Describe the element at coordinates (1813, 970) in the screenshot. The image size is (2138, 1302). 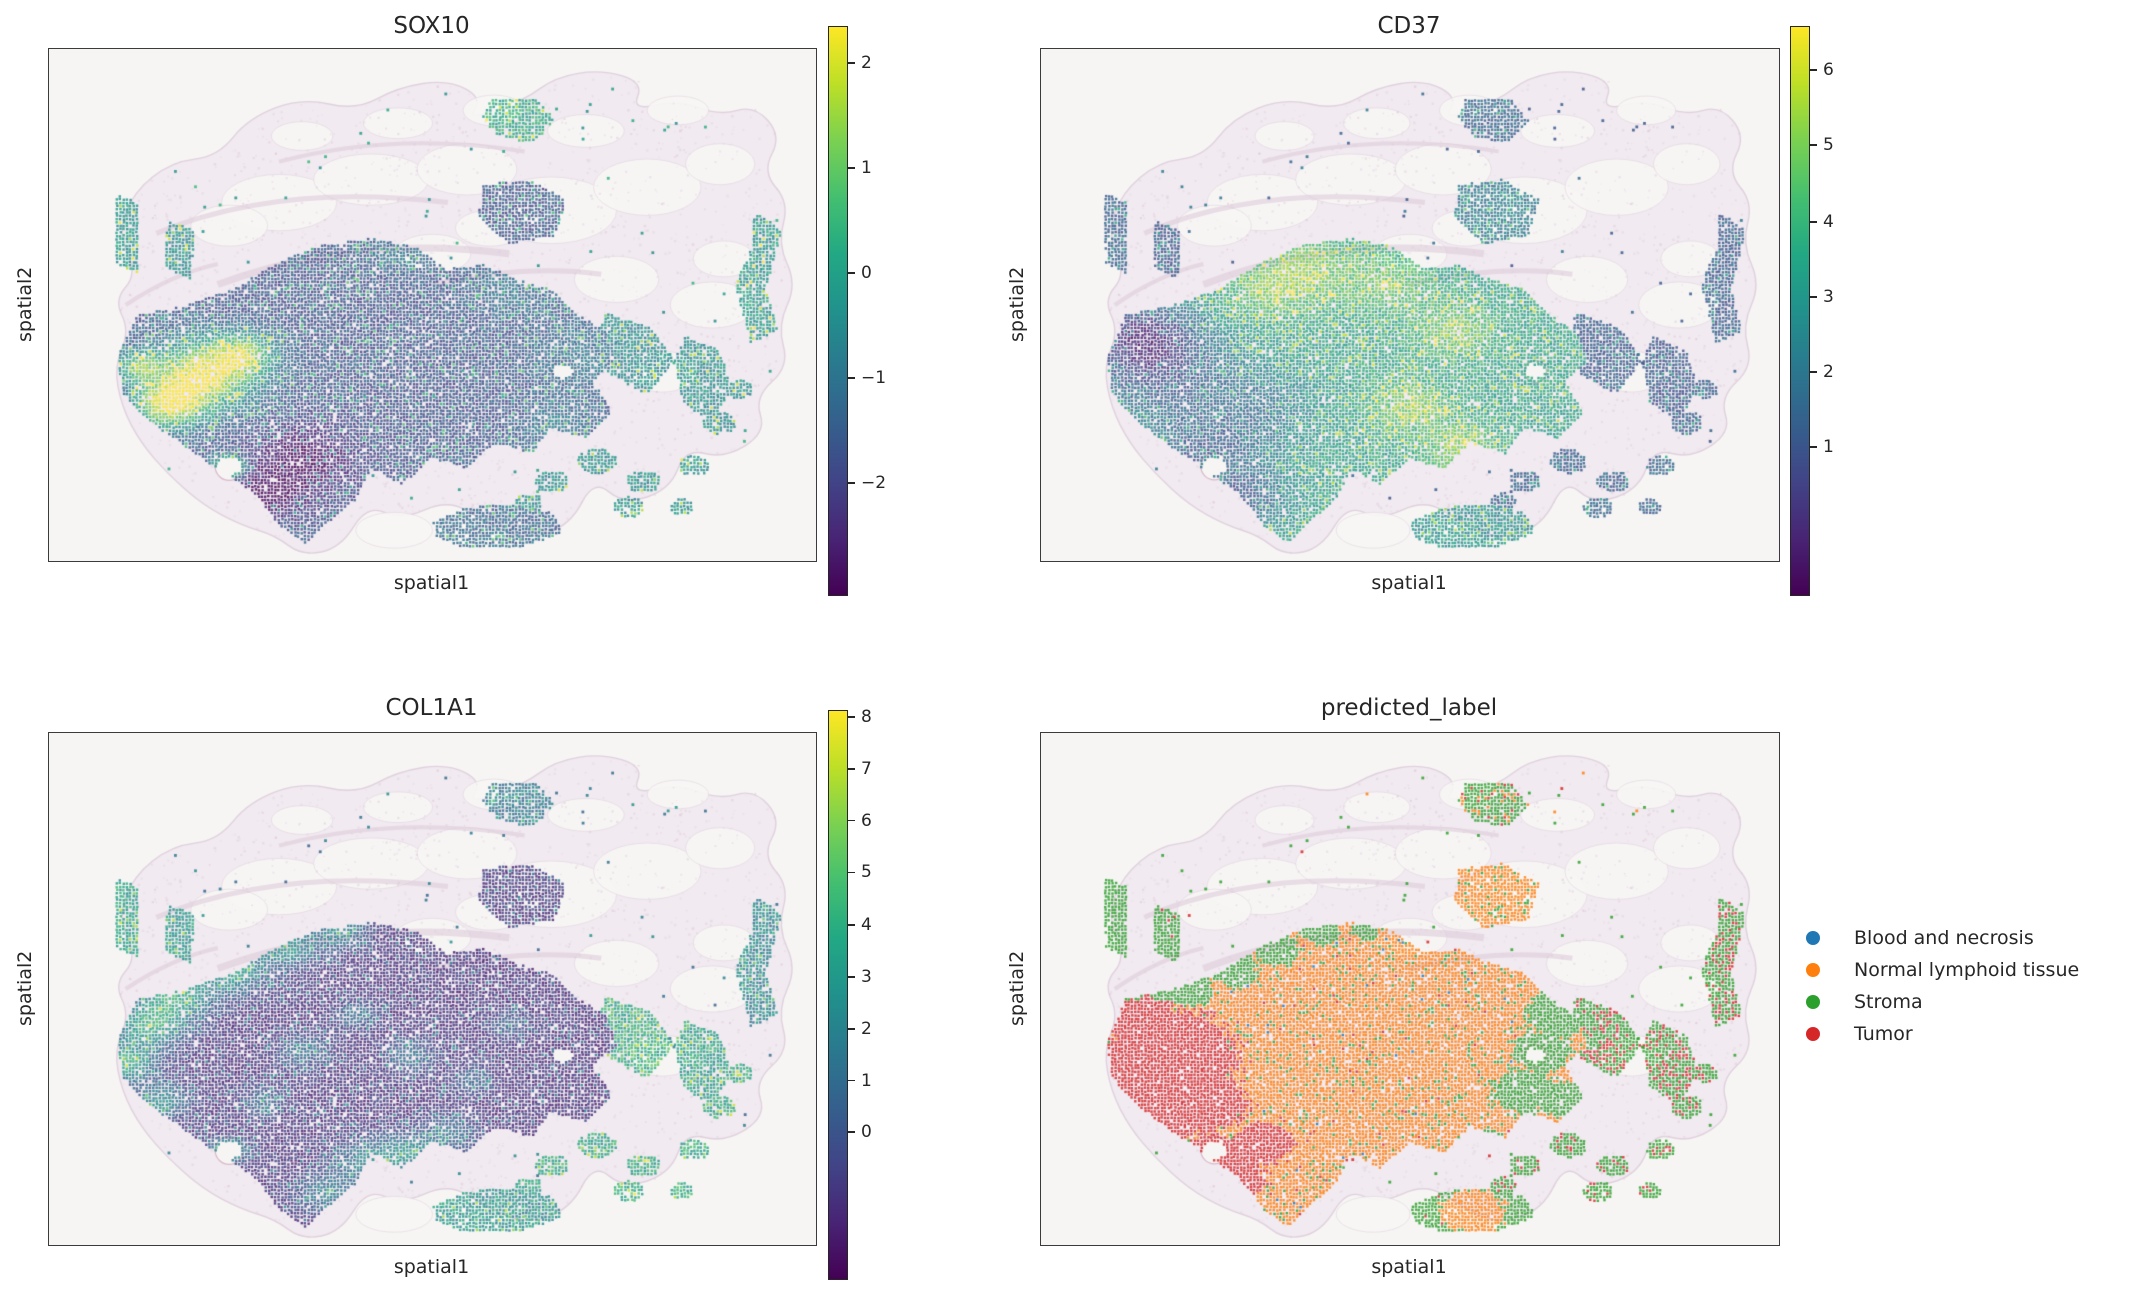
I see `normal-lymphoid-tissue-swatch-icon` at that location.